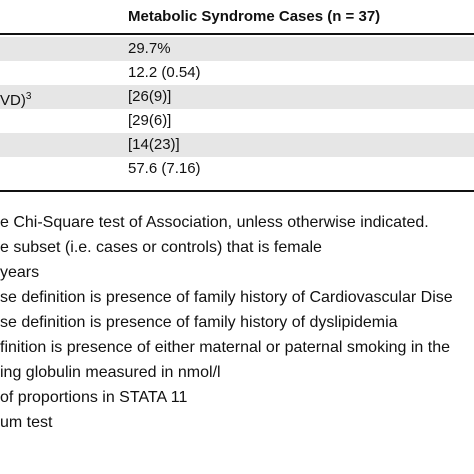  I want to click on footnote: ing globulin measured in nmol/l, so click(110, 372).